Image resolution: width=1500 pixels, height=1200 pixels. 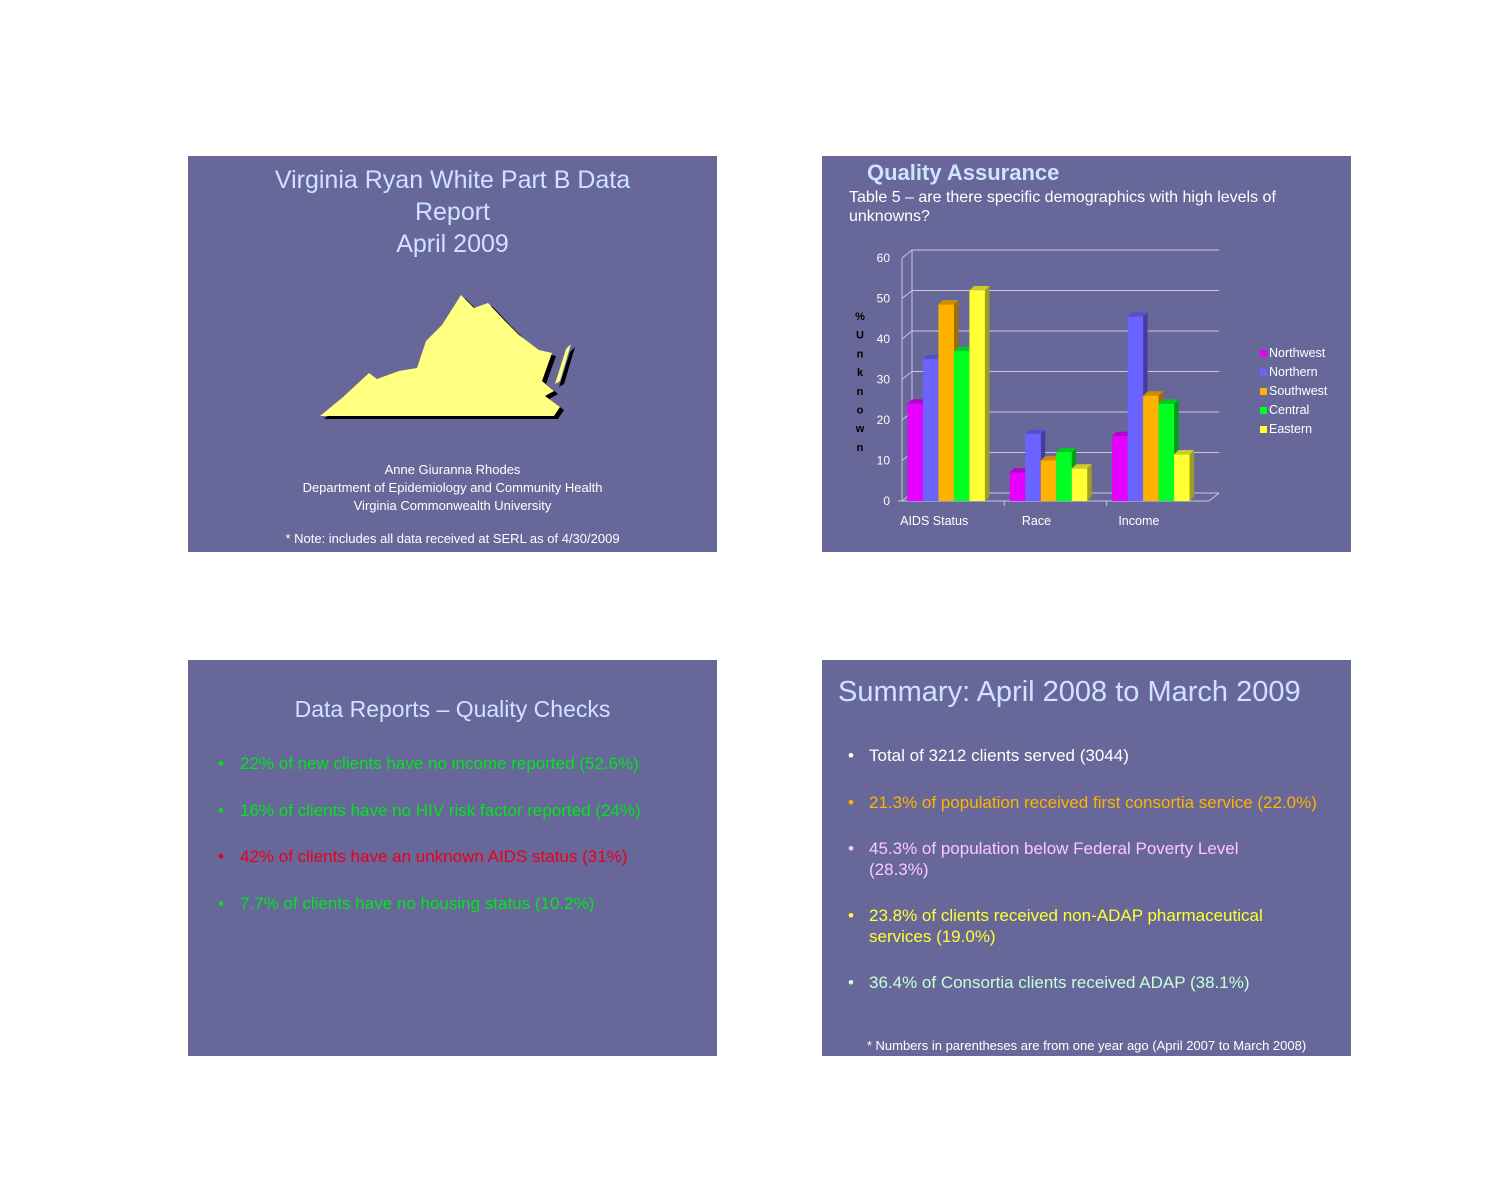 I want to click on y-axis-label-letter: w, so click(x=860, y=429).